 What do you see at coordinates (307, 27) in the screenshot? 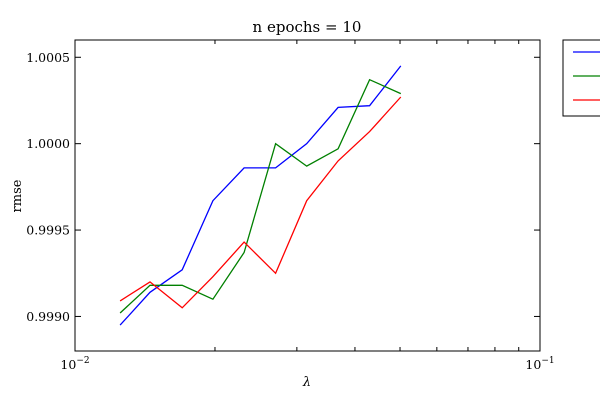
I see `chart-title: n epochs = 10` at bounding box center [307, 27].